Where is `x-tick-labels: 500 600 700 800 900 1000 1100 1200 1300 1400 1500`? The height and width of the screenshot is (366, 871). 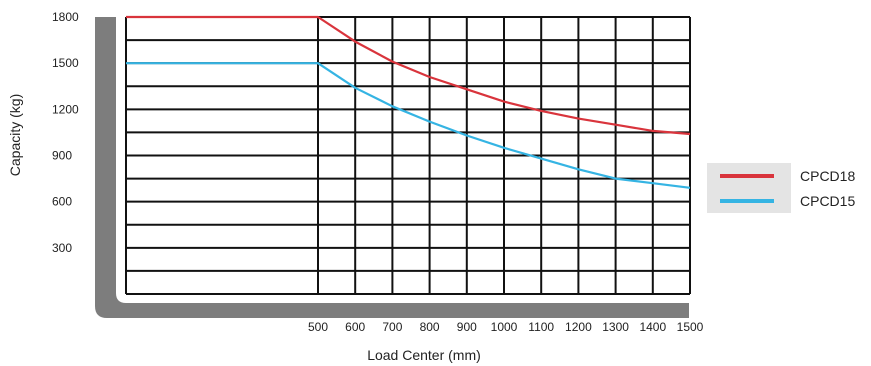 x-tick-labels: 500 600 700 800 900 1000 1100 1200 1300 1400 1500 is located at coordinates (506, 327).